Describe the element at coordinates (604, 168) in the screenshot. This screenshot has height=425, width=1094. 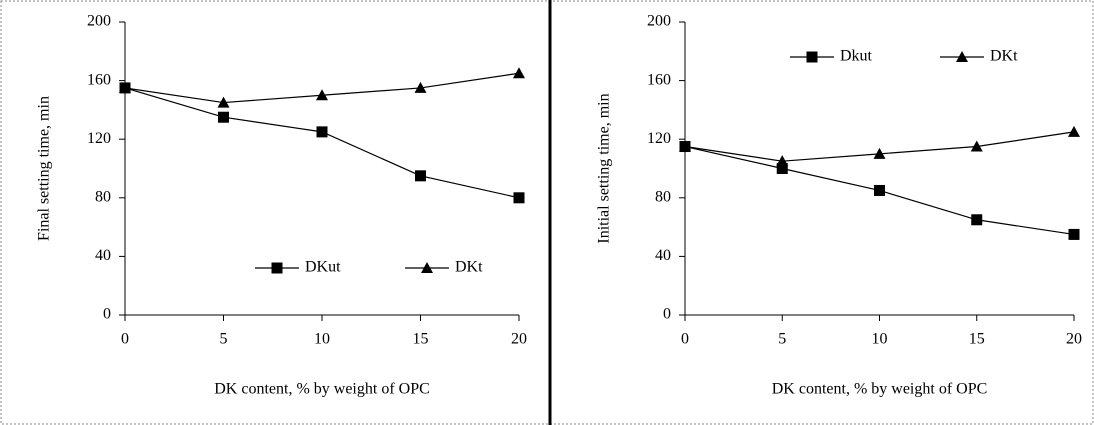
I see `y-axis-label: Initial setting time, min` at that location.